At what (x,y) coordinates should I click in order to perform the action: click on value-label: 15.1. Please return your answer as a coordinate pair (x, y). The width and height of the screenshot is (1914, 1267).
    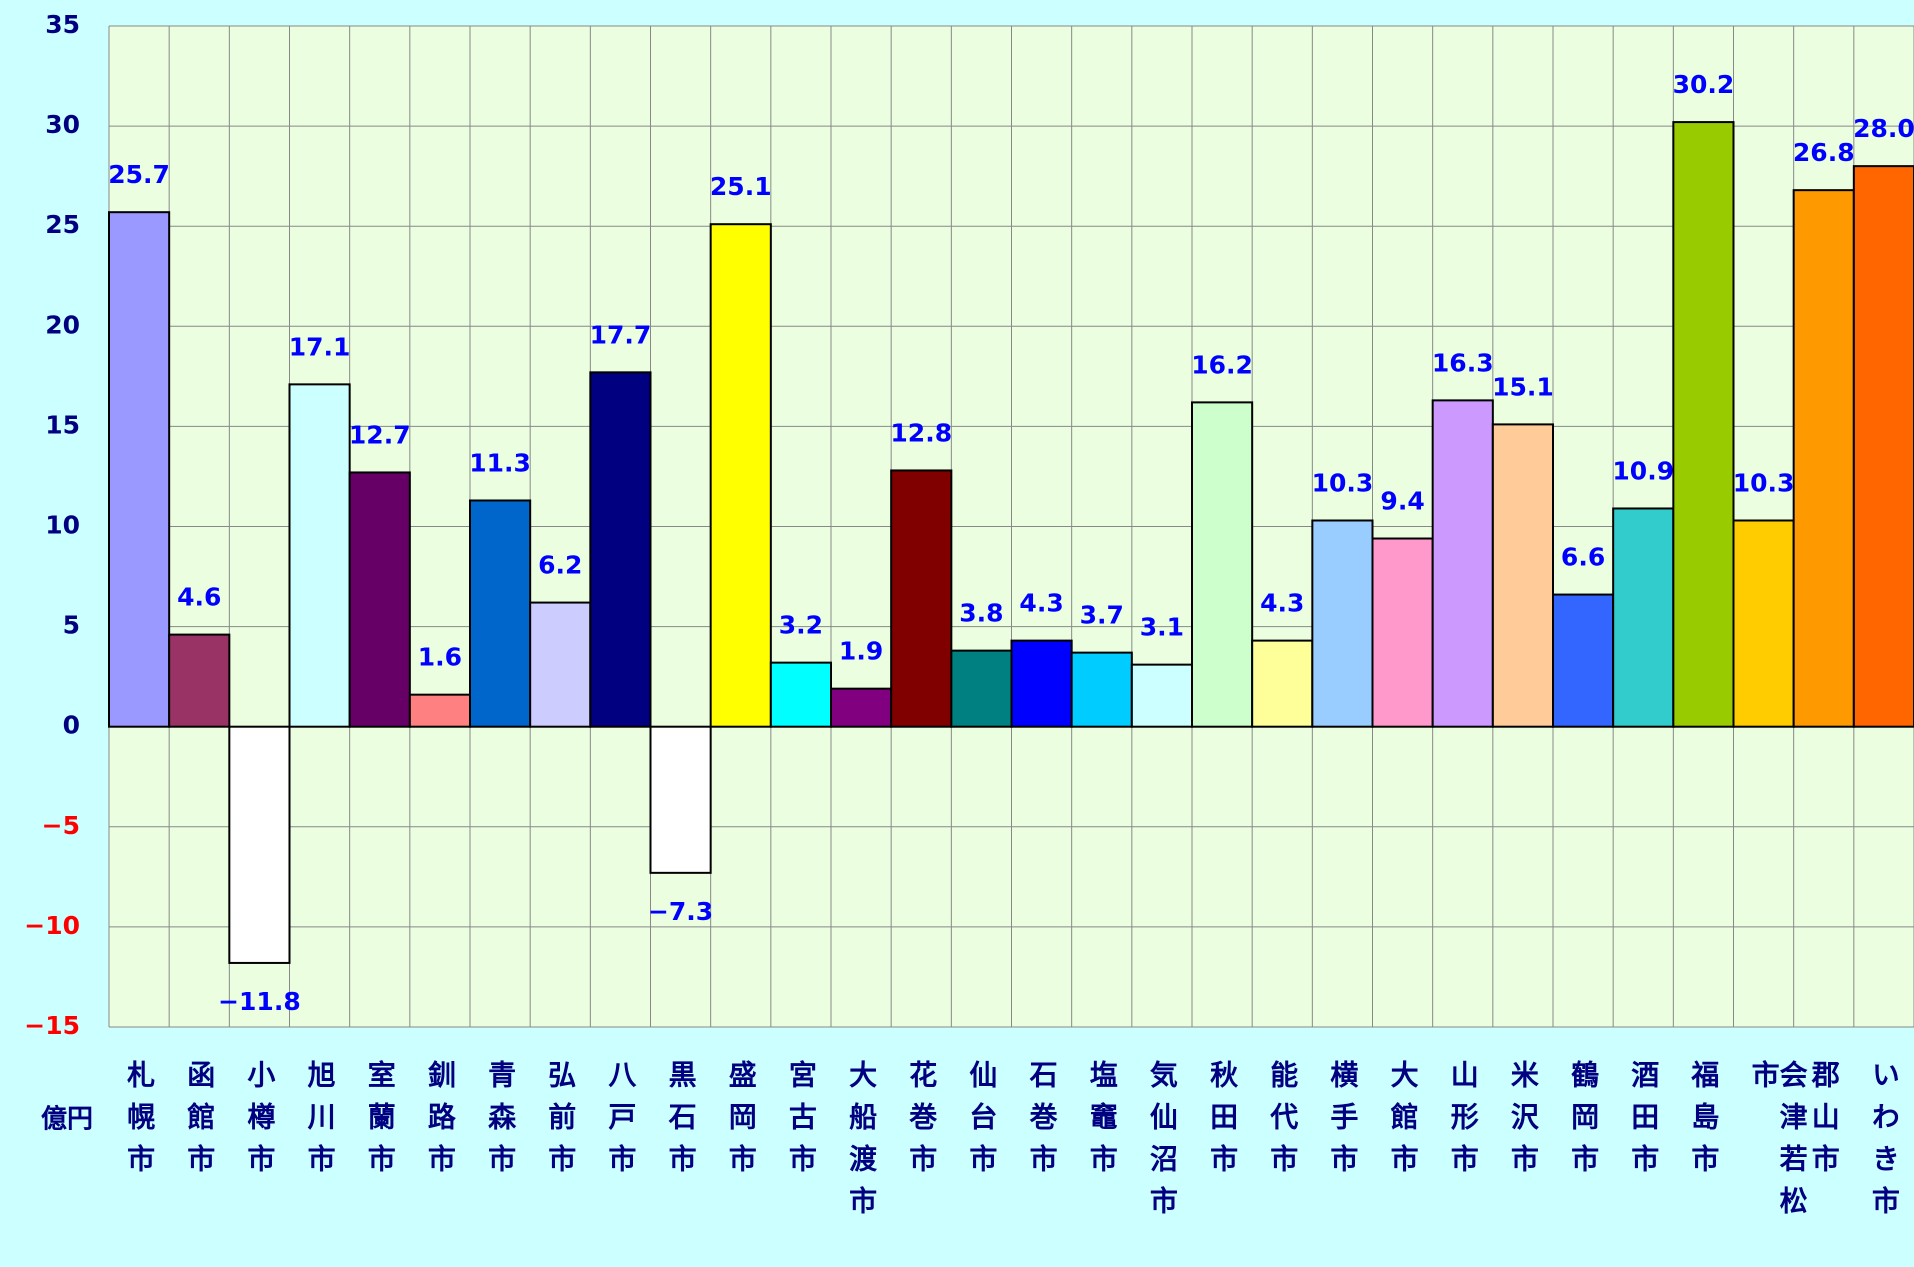
    Looking at the image, I should click on (1523, 386).